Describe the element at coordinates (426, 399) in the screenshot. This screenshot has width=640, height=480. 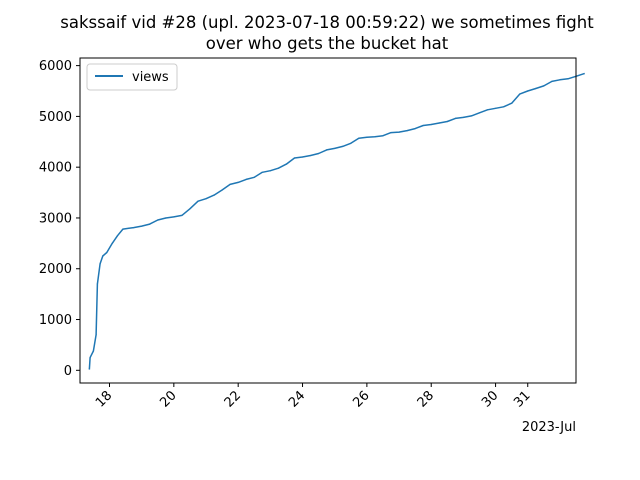
I see `x-tick-label: 28` at that location.